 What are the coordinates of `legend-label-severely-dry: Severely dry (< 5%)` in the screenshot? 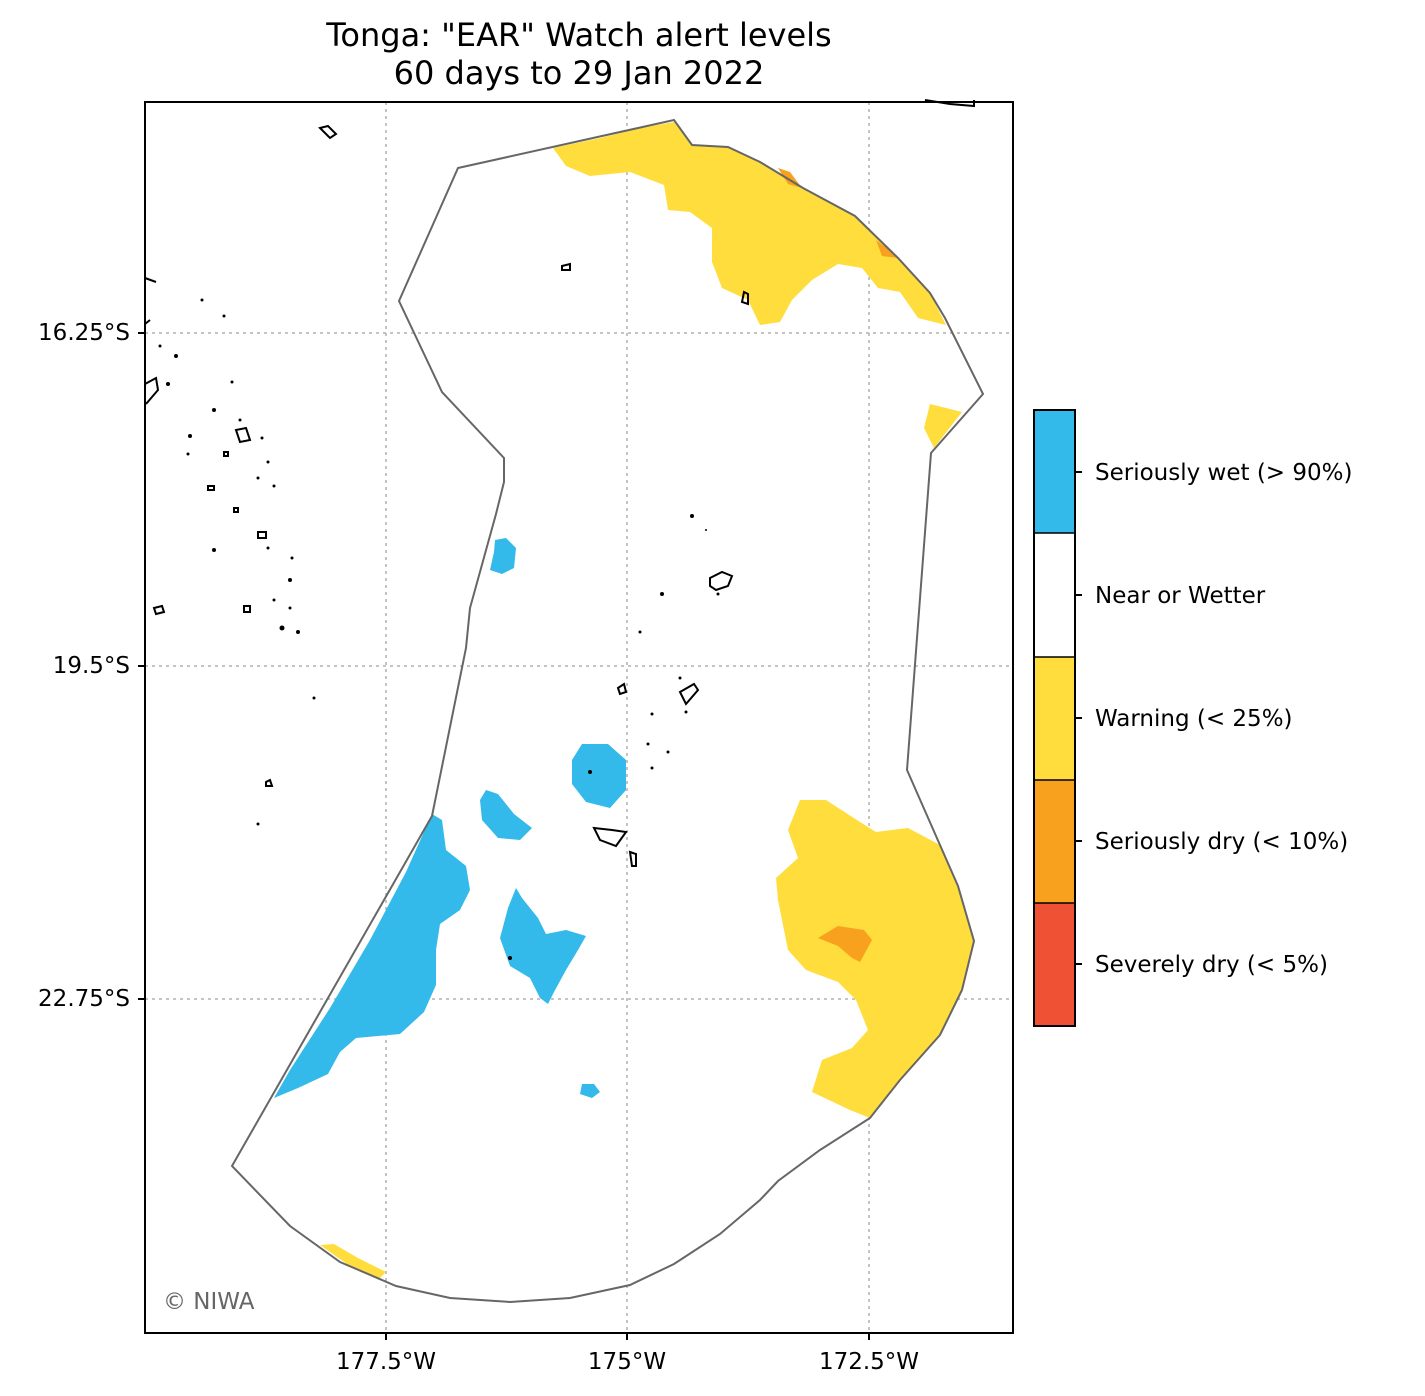 It's located at (1211, 965).